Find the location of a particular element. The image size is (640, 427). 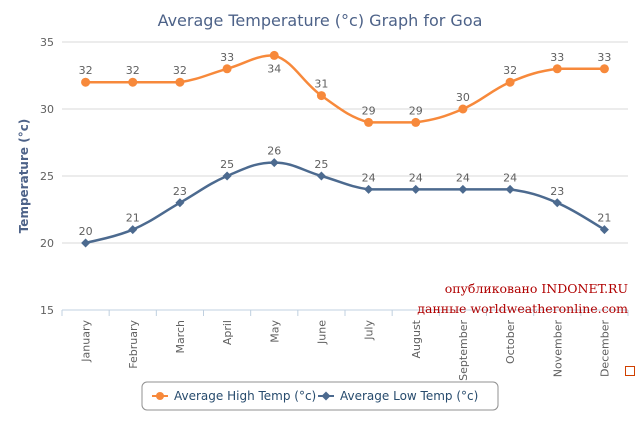

y-tick-labels: 15 20 25 30 35 is located at coordinates (47, 176).